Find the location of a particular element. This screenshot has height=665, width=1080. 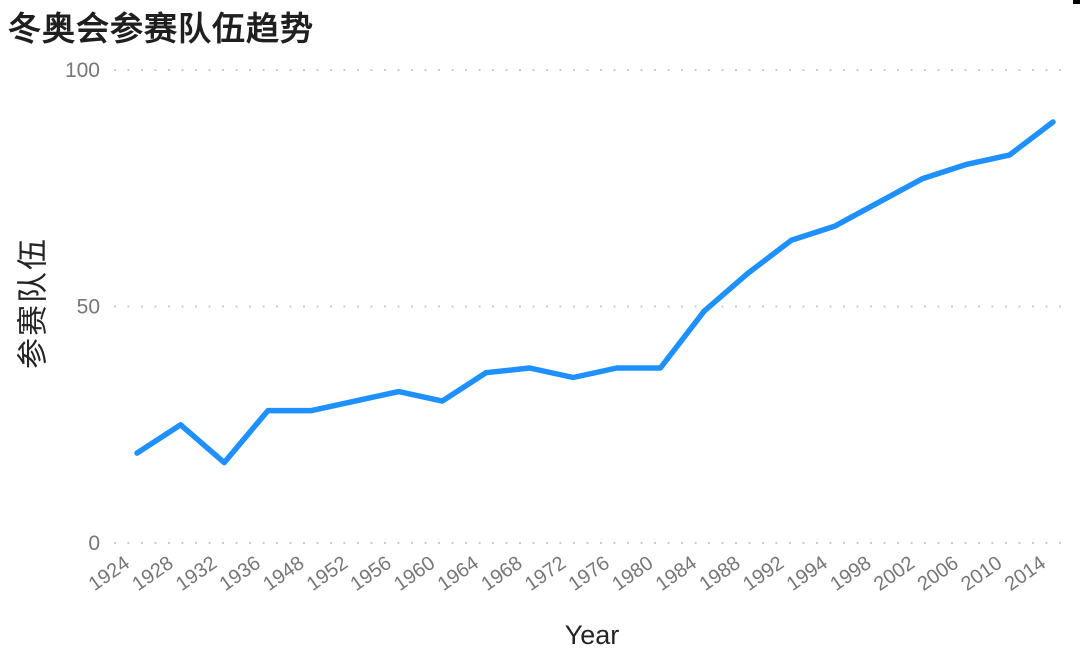

x-tick-label: 2002 is located at coordinates (894, 574).